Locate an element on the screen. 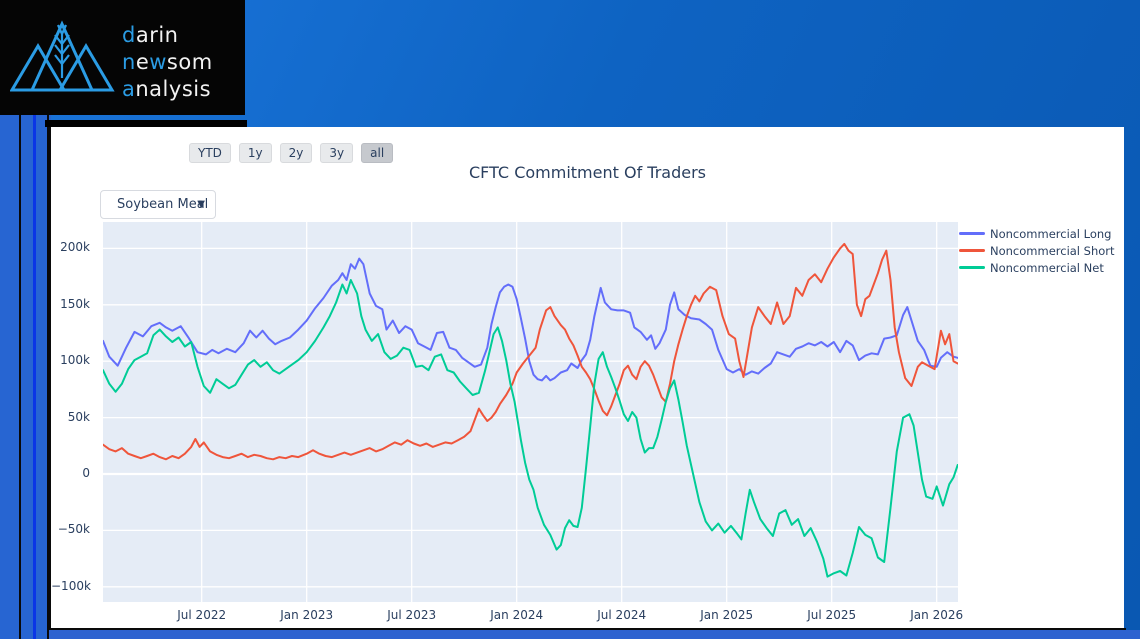 This screenshot has width=1140, height=639. range-button-2y: 2y is located at coordinates (296, 153).